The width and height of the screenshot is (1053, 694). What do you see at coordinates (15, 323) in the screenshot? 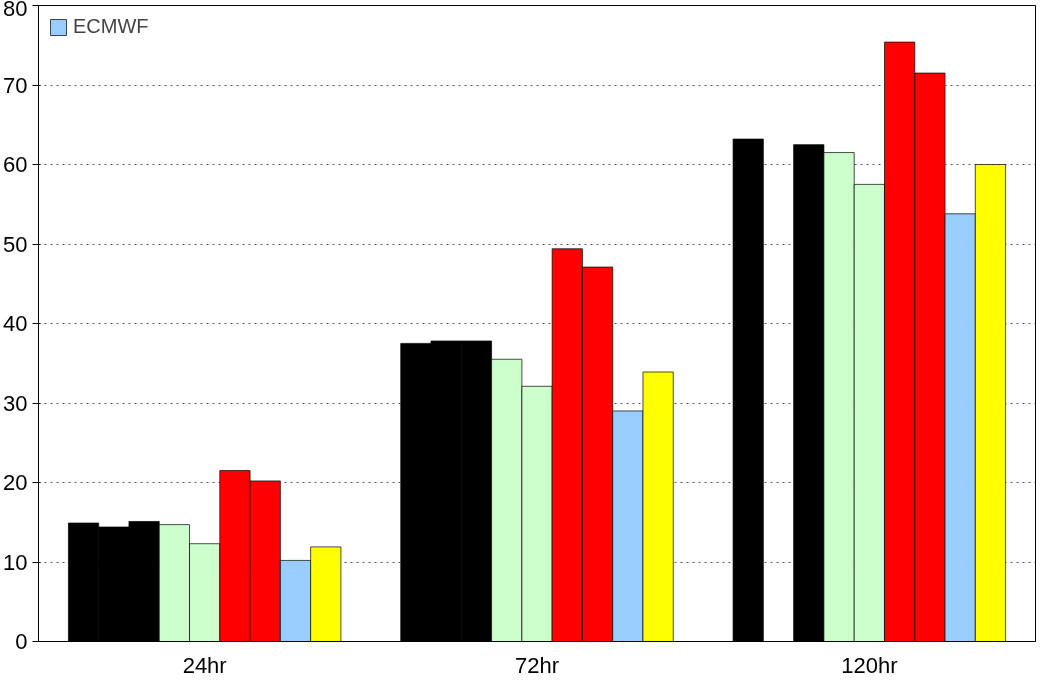
I see `y-tick-label: 40` at bounding box center [15, 323].